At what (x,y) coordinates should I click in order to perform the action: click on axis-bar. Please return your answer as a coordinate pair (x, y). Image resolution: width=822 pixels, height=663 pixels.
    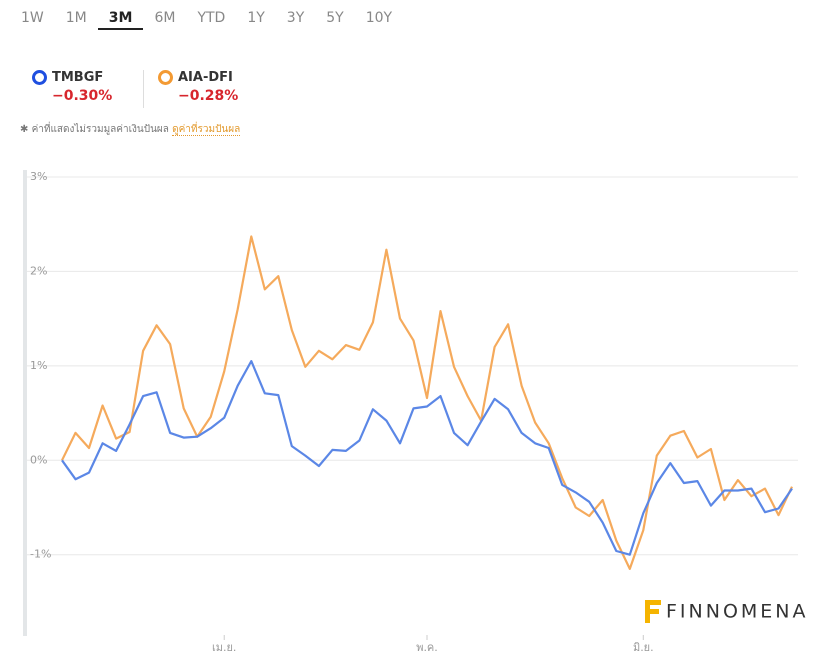
    Looking at the image, I should click on (25, 403).